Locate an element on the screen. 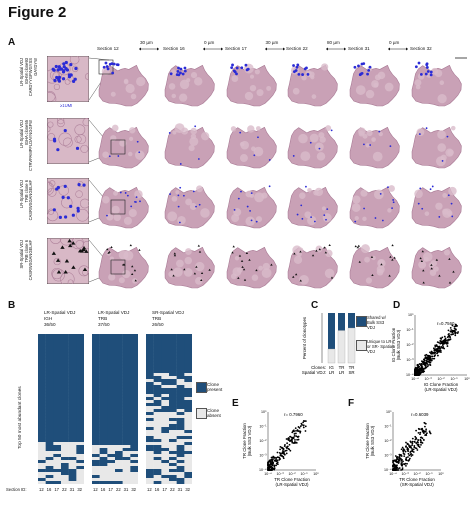 The image size is (474, 505). x-tick-label: 10⁻⁴ is located at coordinates (393, 474).